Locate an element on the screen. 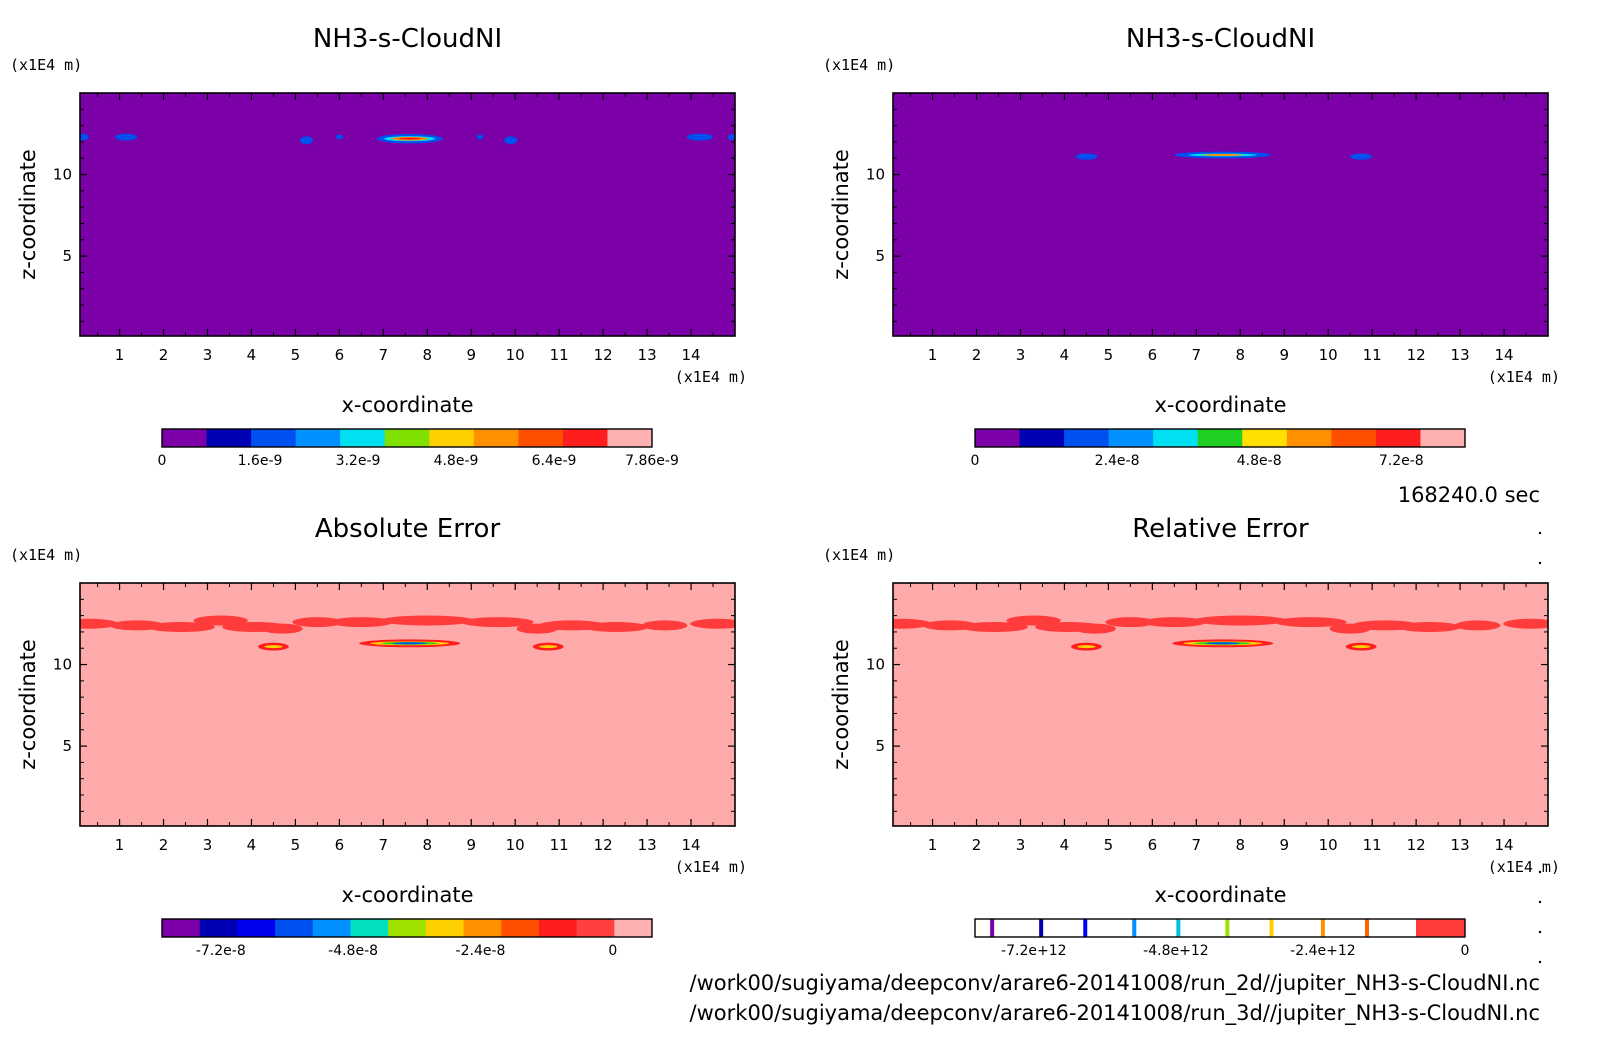 The image size is (1604, 1054). x-tick-label: 3 is located at coordinates (1021, 355).